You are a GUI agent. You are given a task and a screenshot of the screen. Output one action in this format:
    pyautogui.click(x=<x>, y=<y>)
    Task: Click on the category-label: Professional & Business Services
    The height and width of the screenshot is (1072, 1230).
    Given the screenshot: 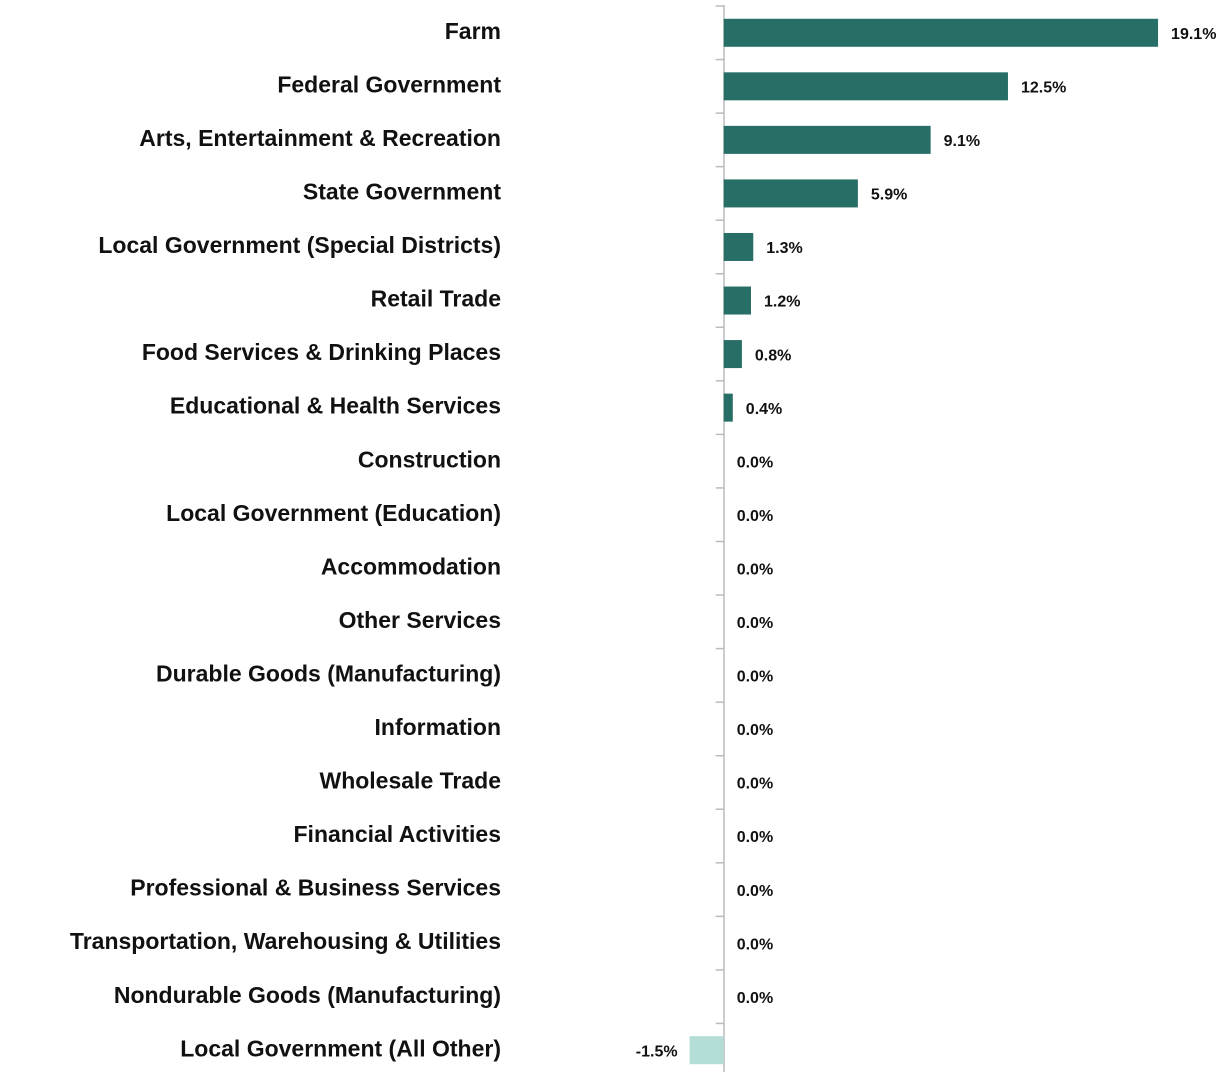 What is the action you would take?
    pyautogui.click(x=315, y=888)
    